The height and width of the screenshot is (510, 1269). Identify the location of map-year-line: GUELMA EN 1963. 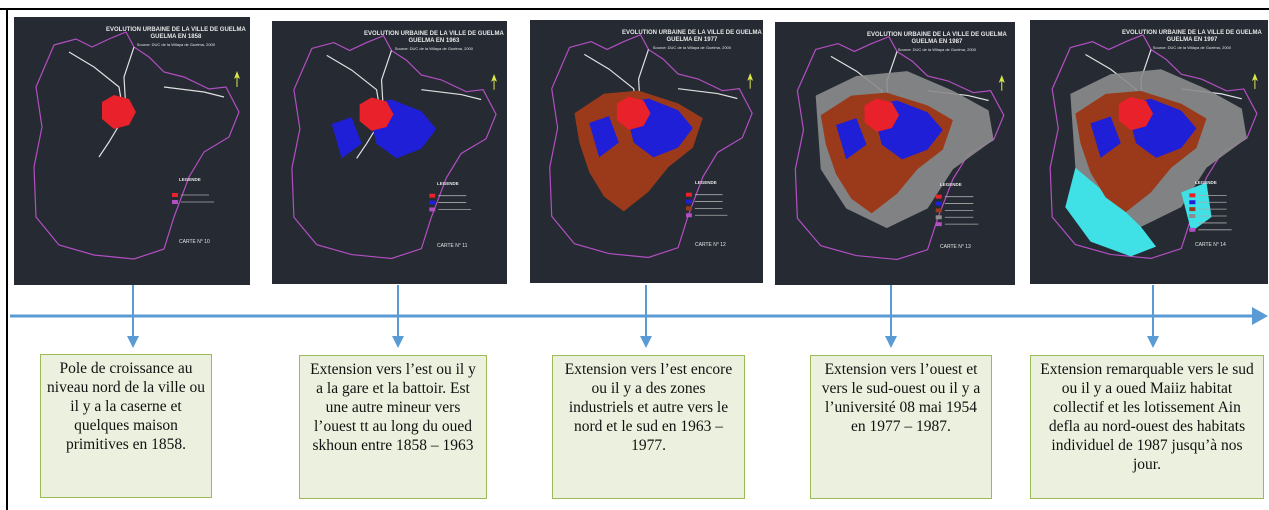
(434, 41).